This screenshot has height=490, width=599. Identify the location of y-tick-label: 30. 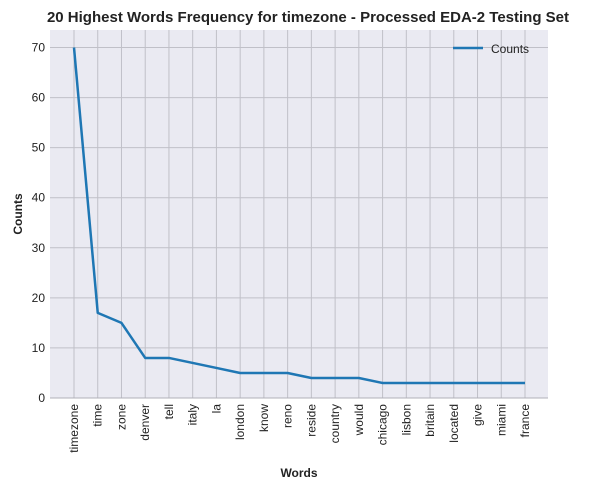
(39, 248).